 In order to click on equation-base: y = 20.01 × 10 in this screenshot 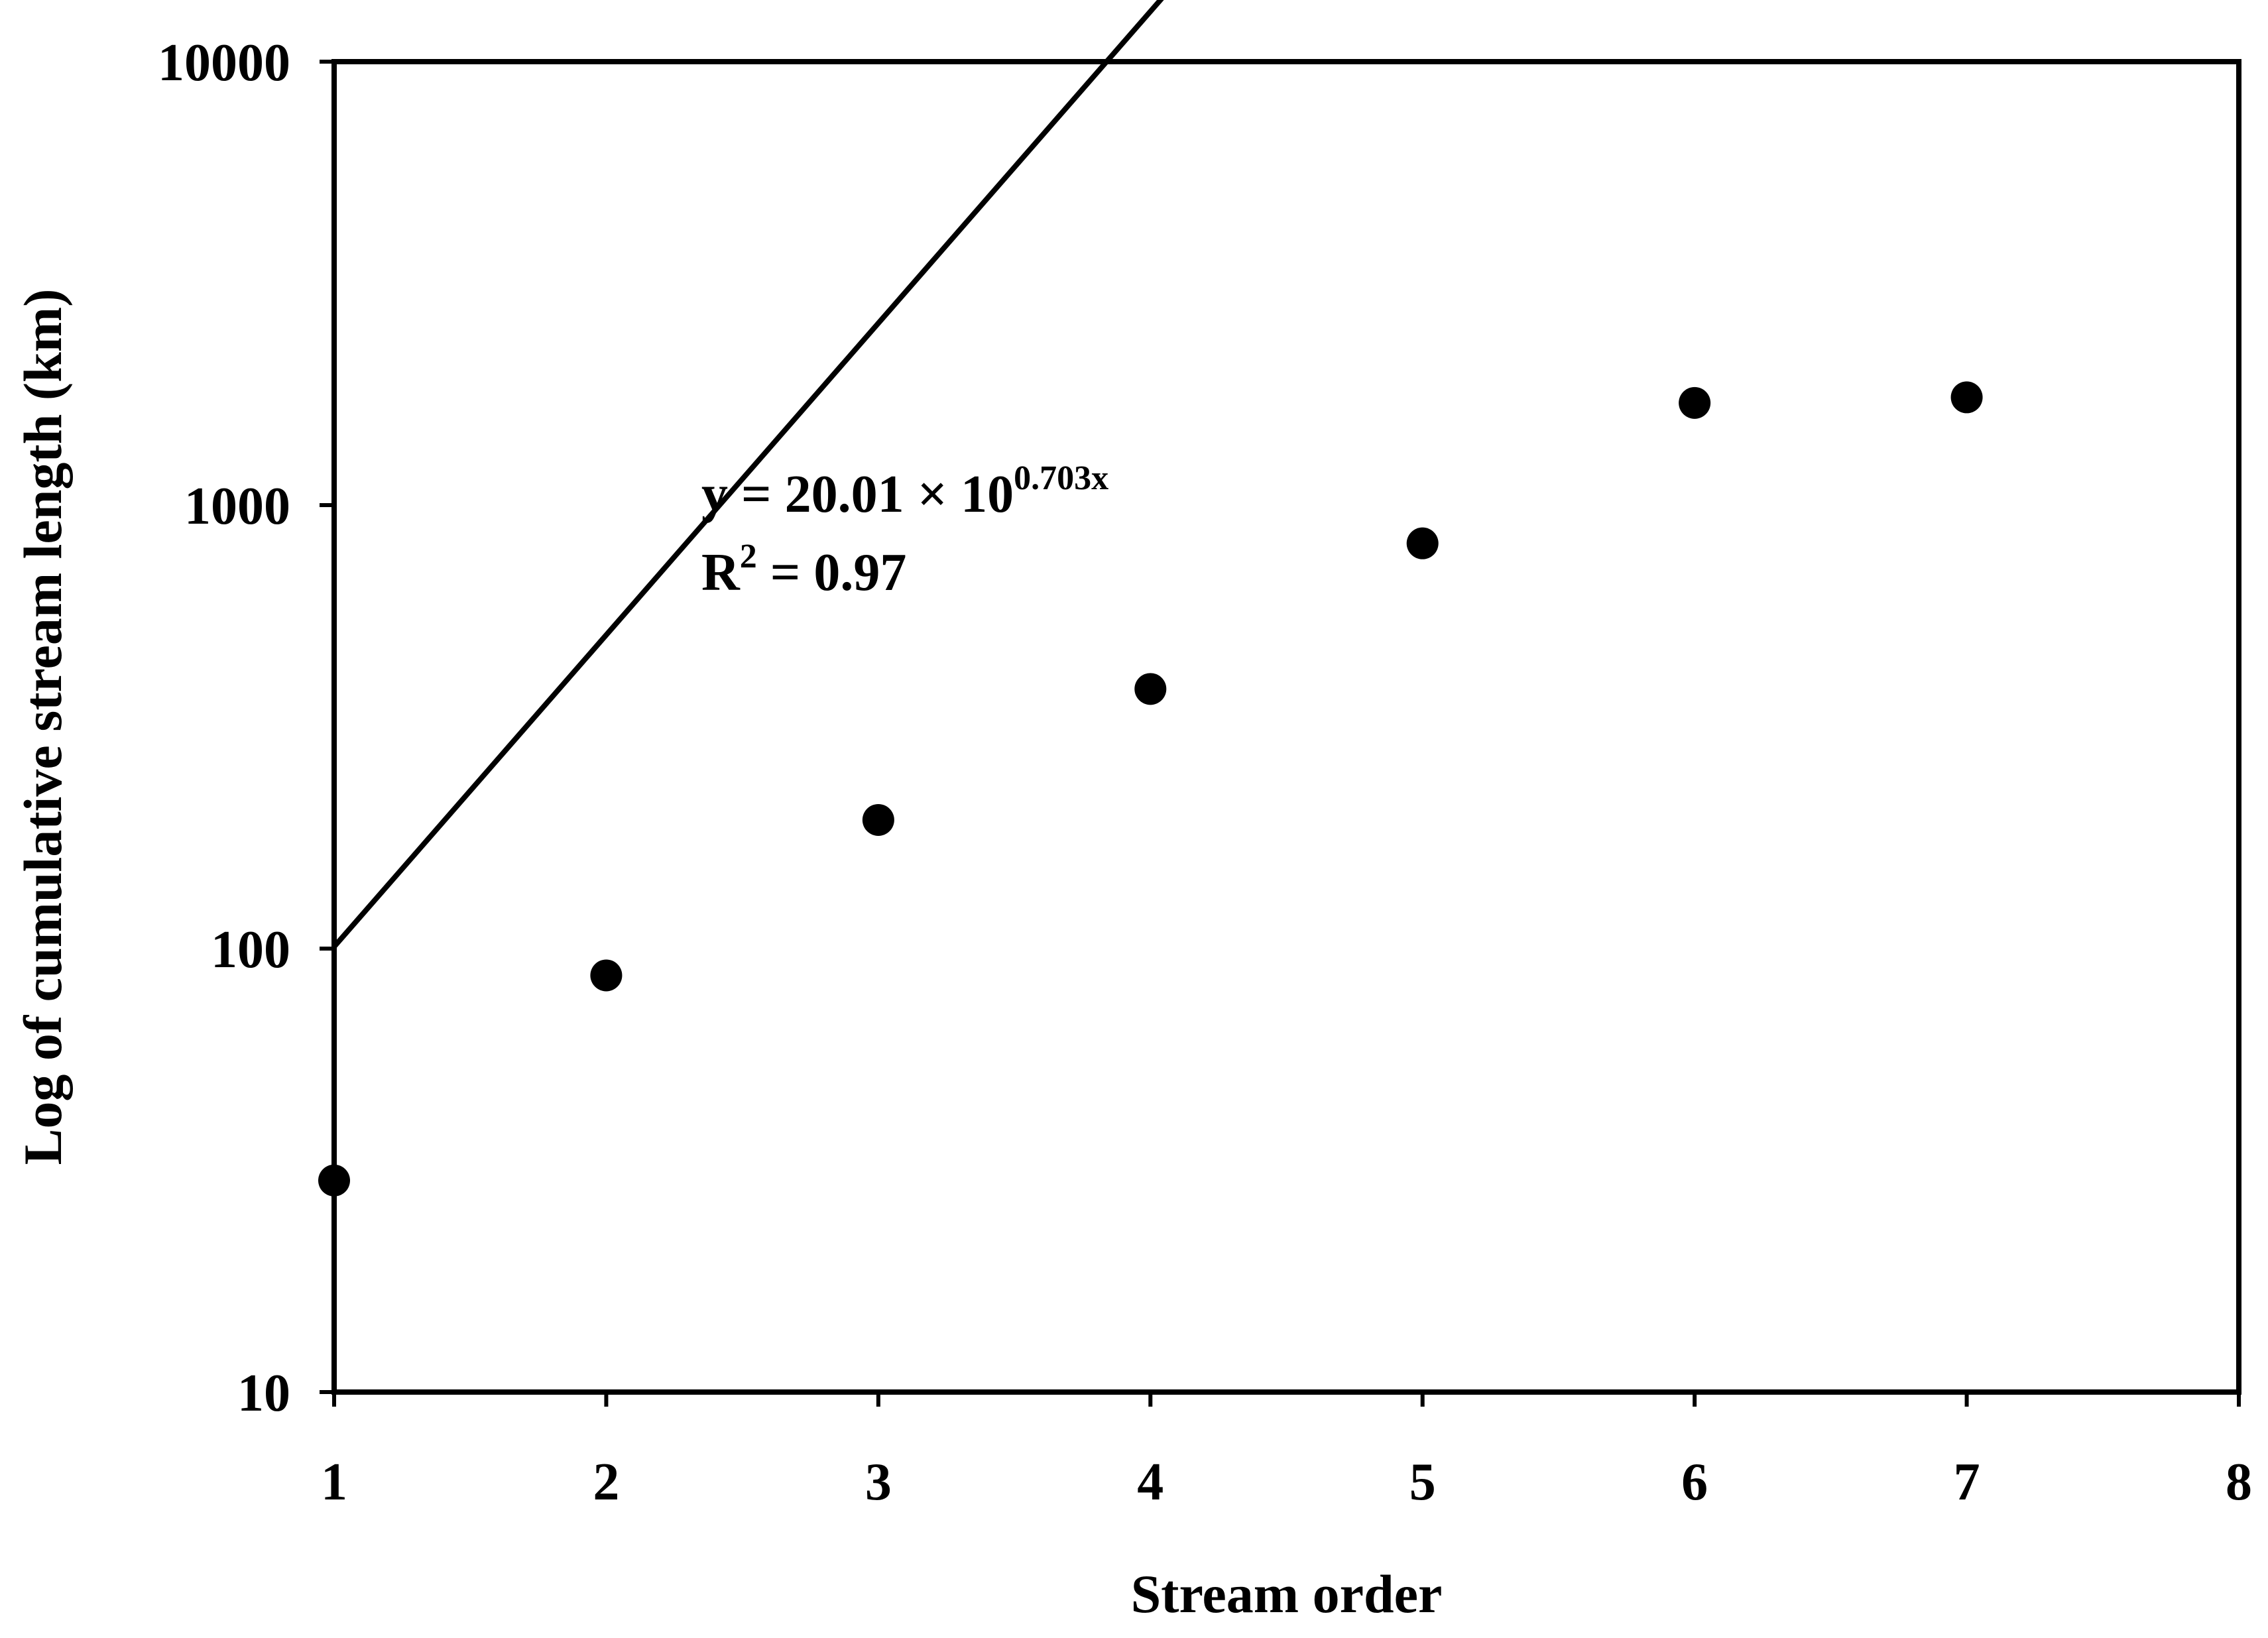, I will do `click(858, 495)`.